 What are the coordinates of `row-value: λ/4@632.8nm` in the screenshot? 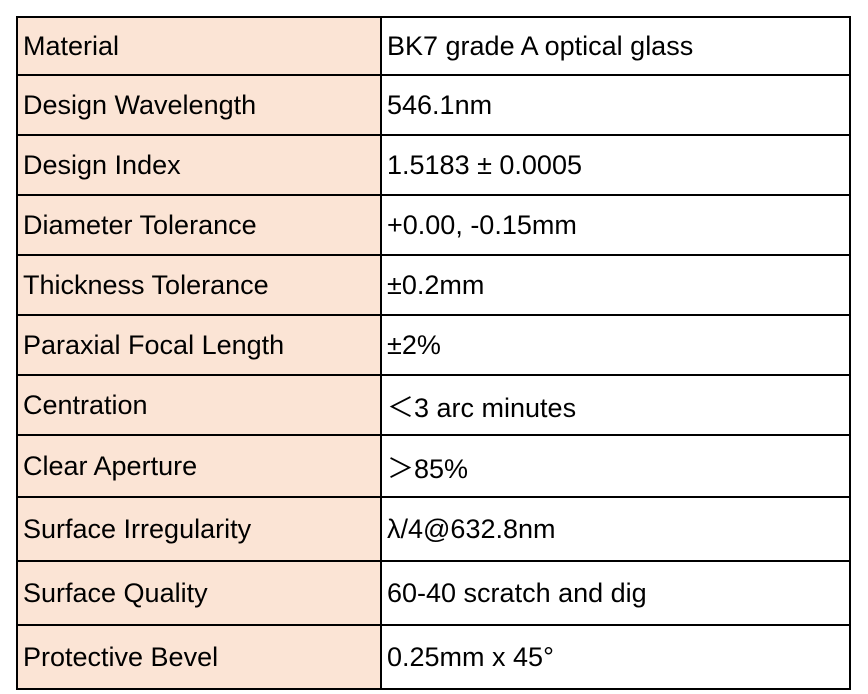 It's located at (615, 529).